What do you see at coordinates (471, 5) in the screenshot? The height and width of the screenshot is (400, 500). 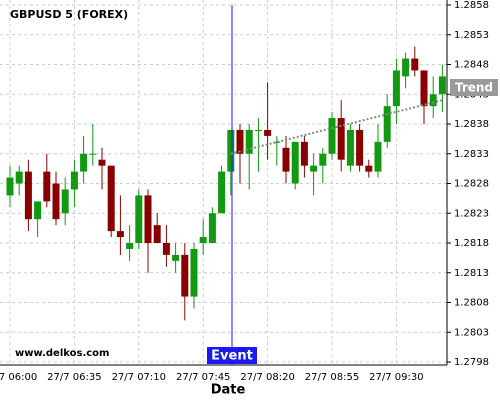 I see `y-tick-label: 1.2858` at bounding box center [471, 5].